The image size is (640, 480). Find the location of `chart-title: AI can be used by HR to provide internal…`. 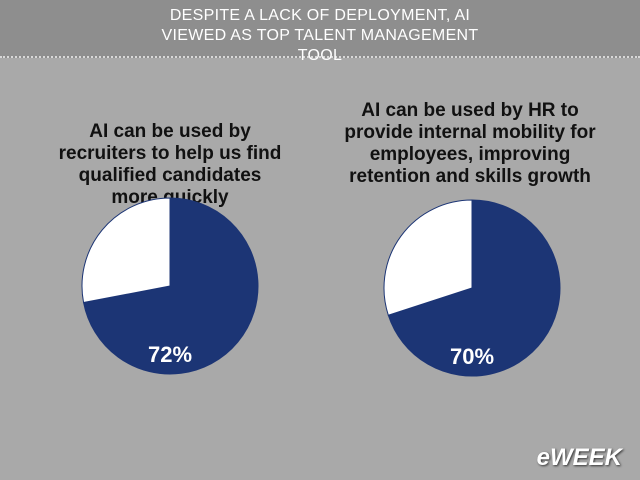

chart-title: AI can be used by HR to provide internal… is located at coordinates (470, 143).